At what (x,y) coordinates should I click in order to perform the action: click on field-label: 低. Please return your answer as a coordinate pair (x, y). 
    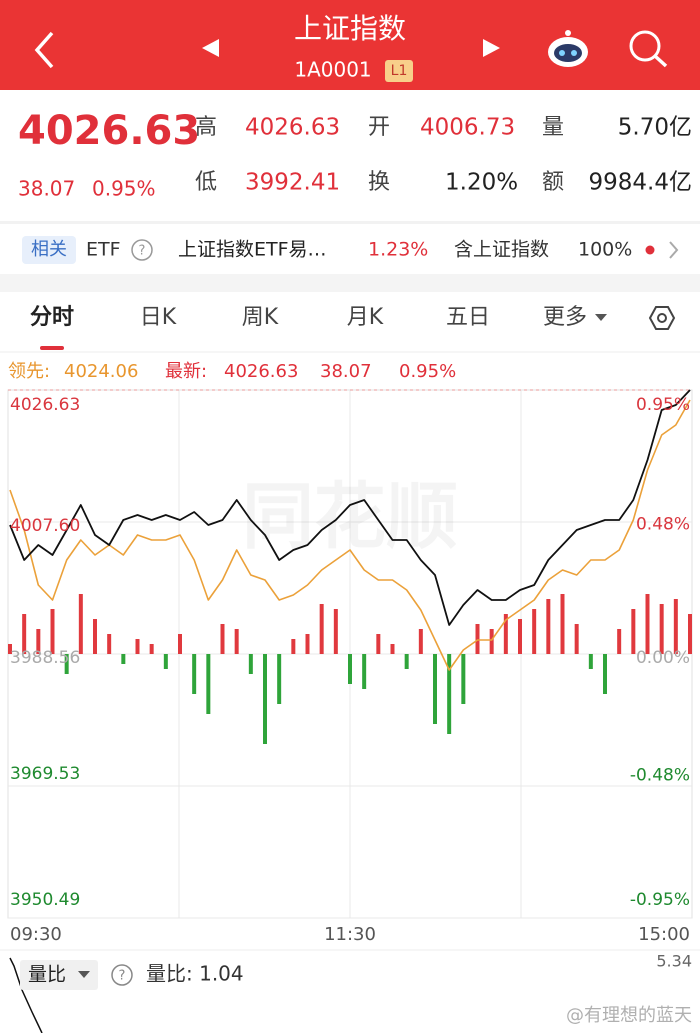
    Looking at the image, I should click on (206, 182).